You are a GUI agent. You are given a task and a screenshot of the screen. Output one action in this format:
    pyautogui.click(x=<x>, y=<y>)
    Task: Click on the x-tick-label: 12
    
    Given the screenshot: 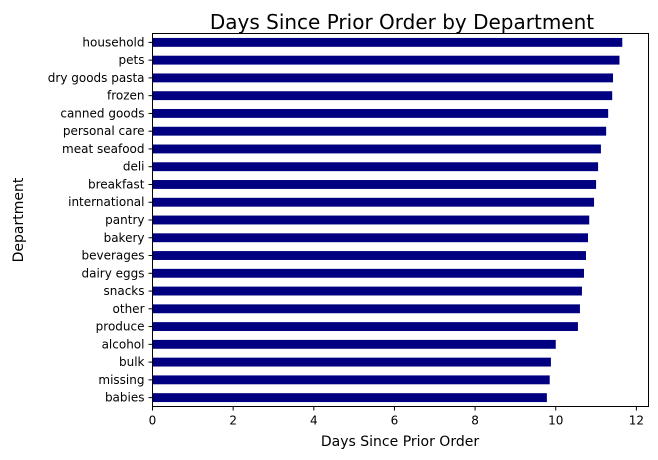 What is the action you would take?
    pyautogui.click(x=636, y=421)
    